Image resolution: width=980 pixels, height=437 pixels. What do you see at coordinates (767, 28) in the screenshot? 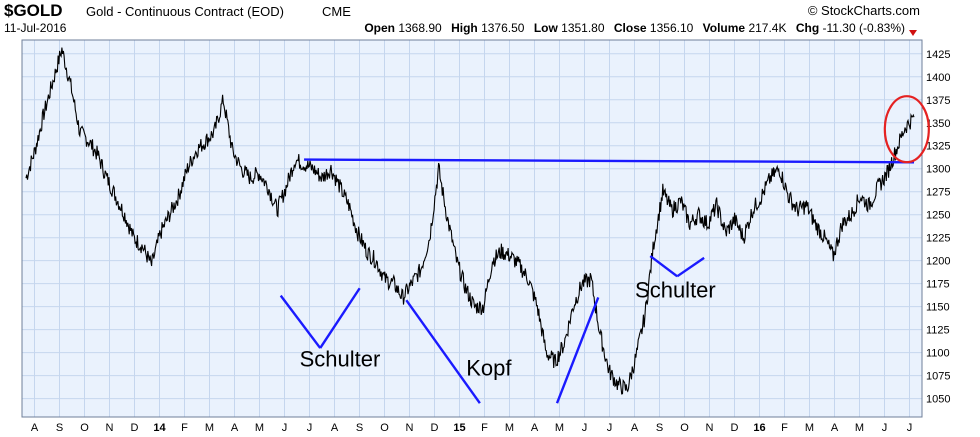
I see `stat-volume-value: 217.4K` at bounding box center [767, 28].